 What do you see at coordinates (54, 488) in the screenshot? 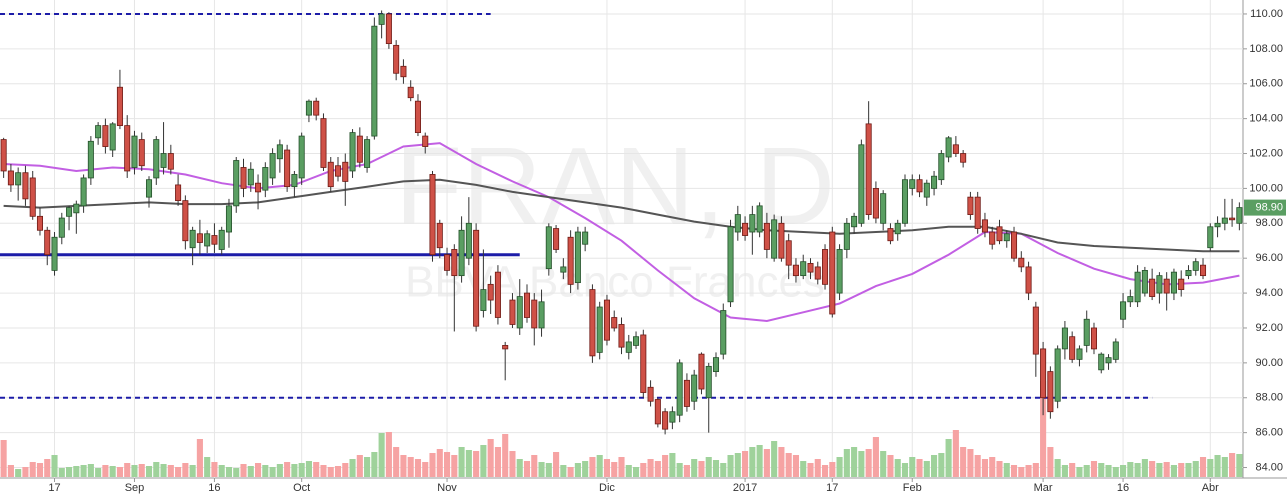
I see `x-tick-label: 17` at bounding box center [54, 488].